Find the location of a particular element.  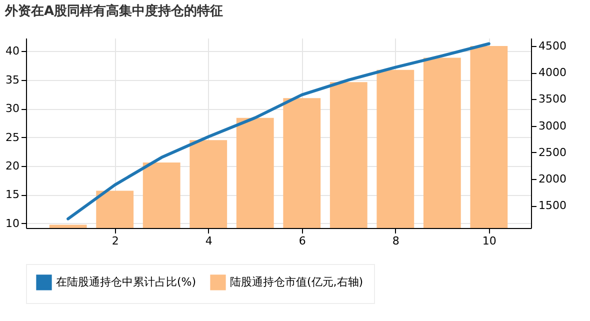

y-tick-label: 30 is located at coordinates (13, 109).